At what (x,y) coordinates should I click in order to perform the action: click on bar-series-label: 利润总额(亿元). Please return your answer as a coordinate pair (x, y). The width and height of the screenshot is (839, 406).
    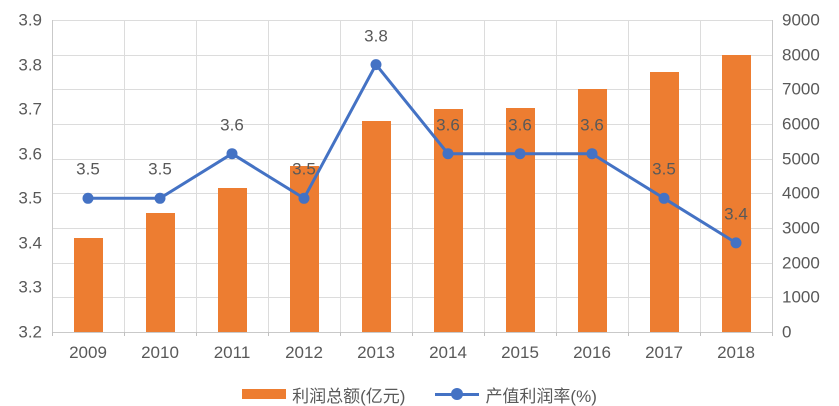
    Looking at the image, I should click on (349, 396).